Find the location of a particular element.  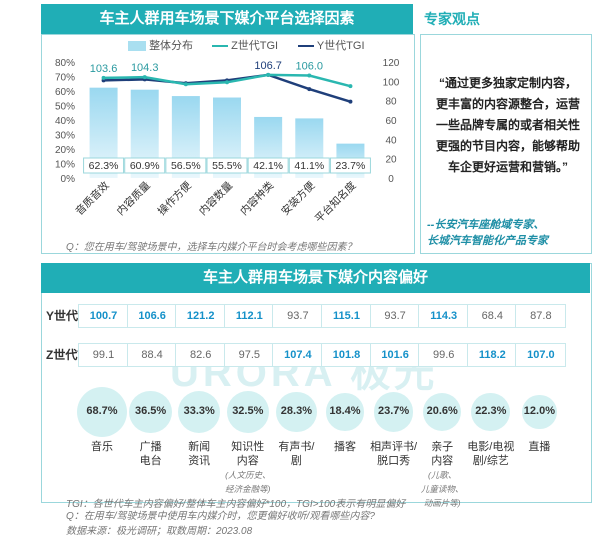

y-left-tick-label: 70% is located at coordinates (65, 78).